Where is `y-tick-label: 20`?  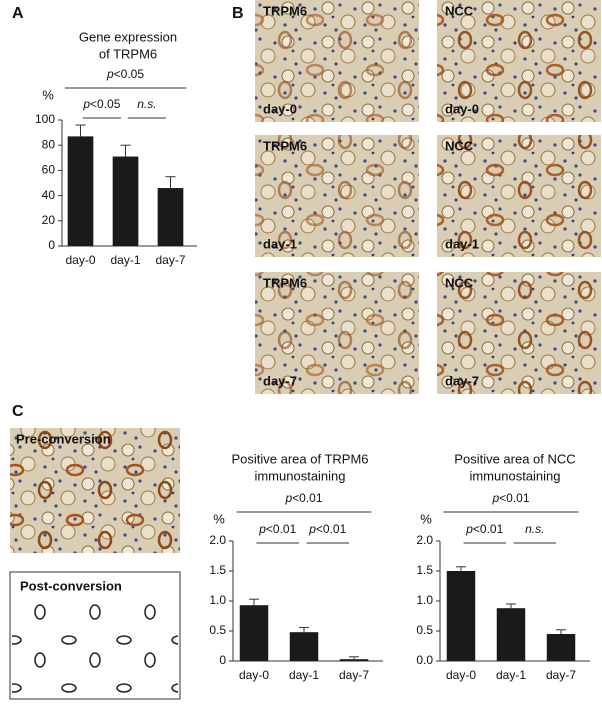
y-tick-label: 20 is located at coordinates (49, 220).